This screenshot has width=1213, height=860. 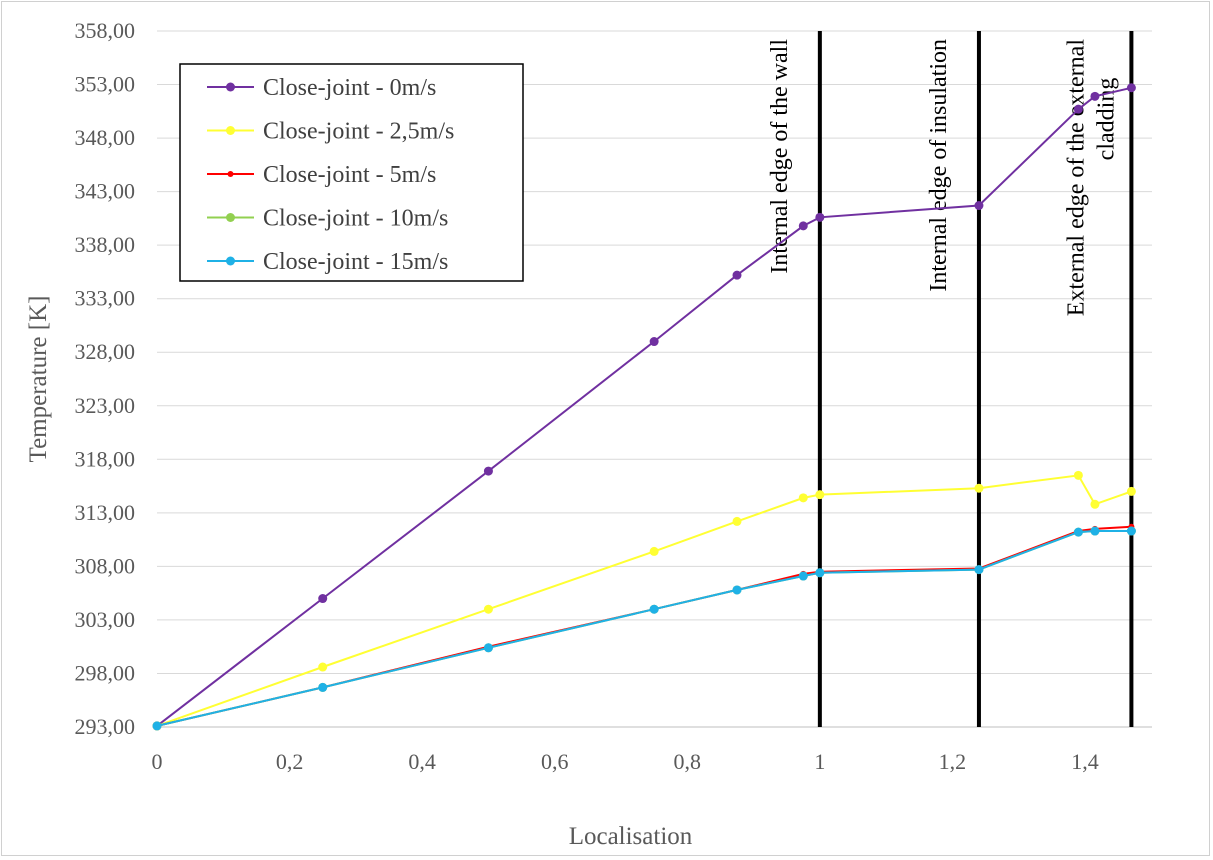 What do you see at coordinates (105, 84) in the screenshot?
I see `y-tick-label: 353,00` at bounding box center [105, 84].